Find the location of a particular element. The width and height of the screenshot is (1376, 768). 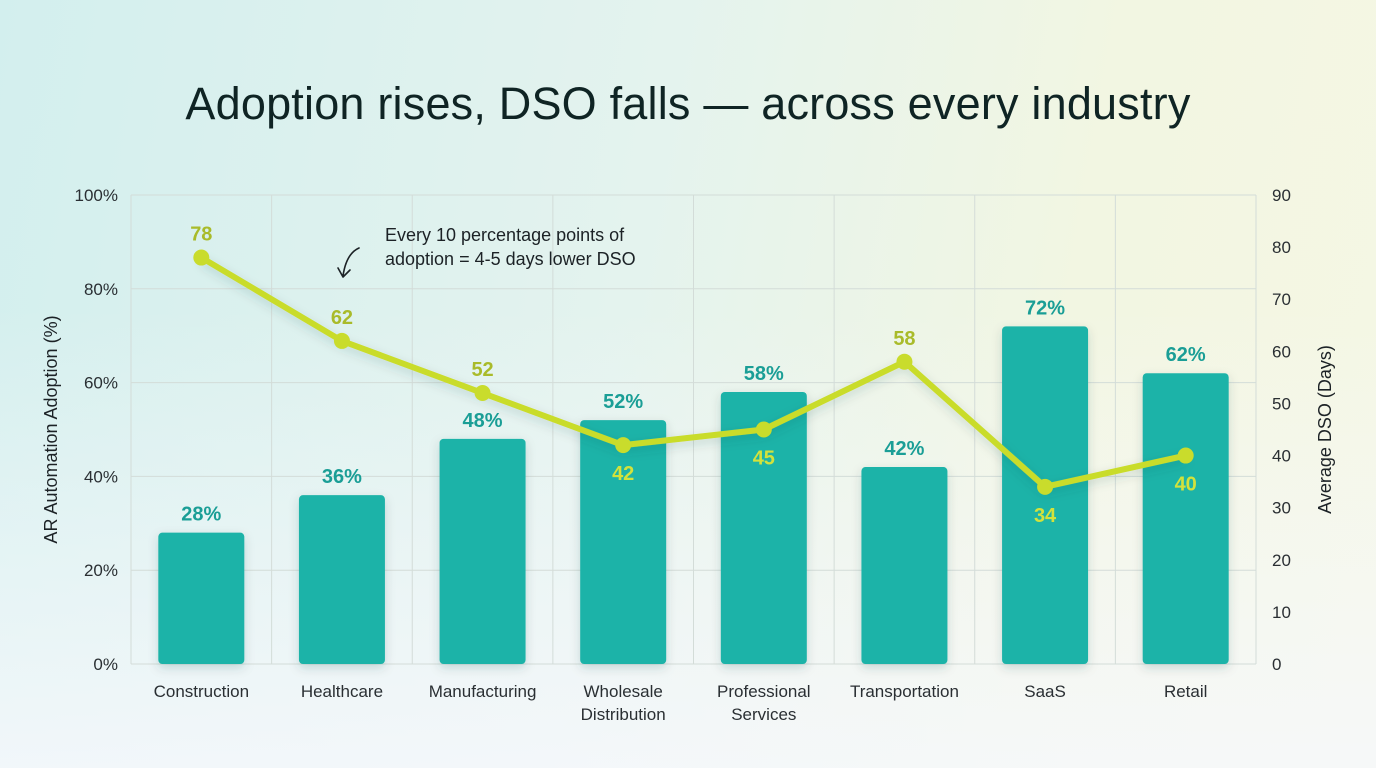

x-tick-label: Construction is located at coordinates (201, 691).